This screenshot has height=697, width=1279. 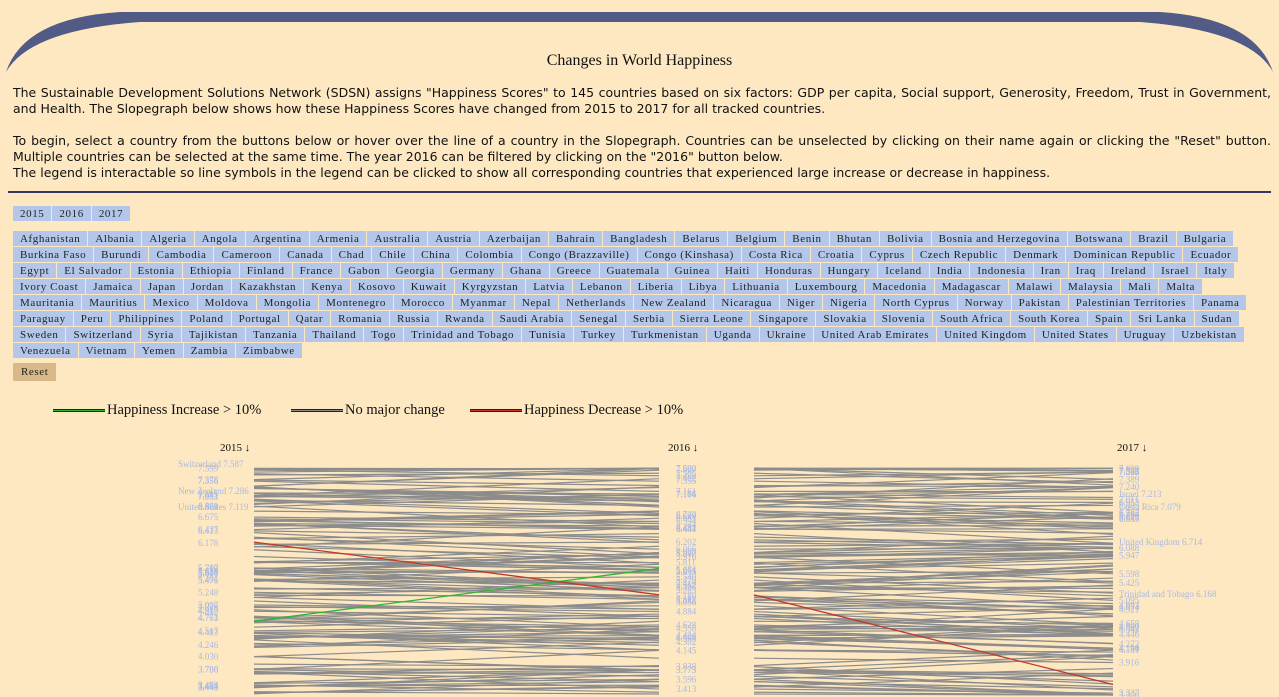 What do you see at coordinates (316, 270) in the screenshot?
I see `country-button: France` at bounding box center [316, 270].